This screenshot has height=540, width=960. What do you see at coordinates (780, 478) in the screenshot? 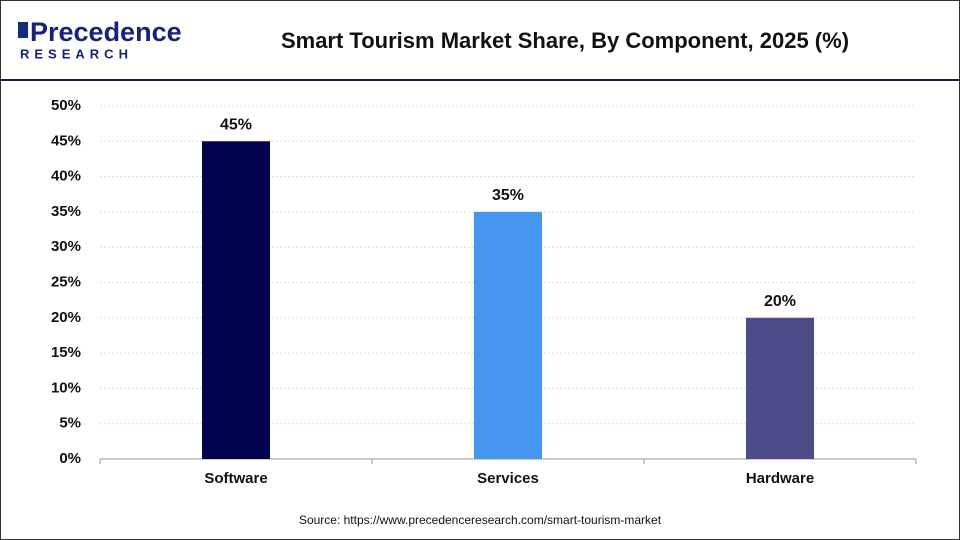
I see `x-tick-label: Hardware` at bounding box center [780, 478].